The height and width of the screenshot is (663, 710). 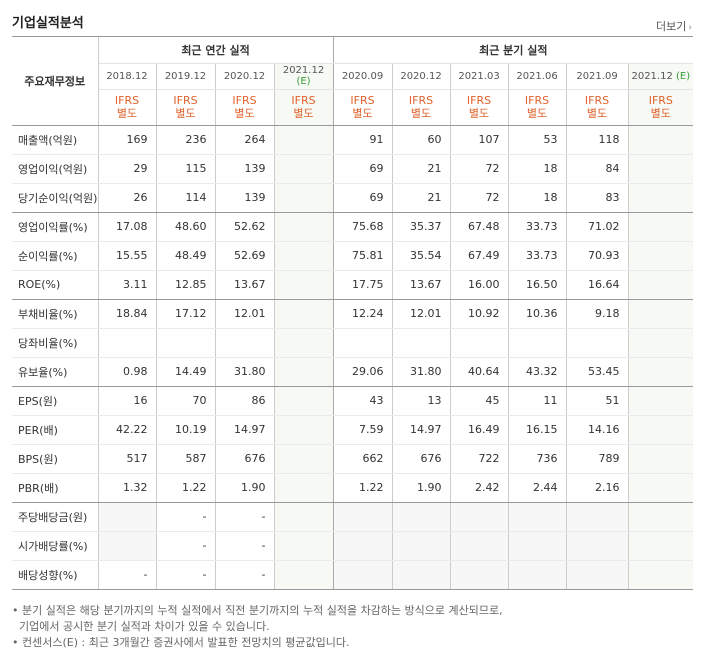 What do you see at coordinates (421, 401) in the screenshot?
I see `table-cell: 13` at bounding box center [421, 401].